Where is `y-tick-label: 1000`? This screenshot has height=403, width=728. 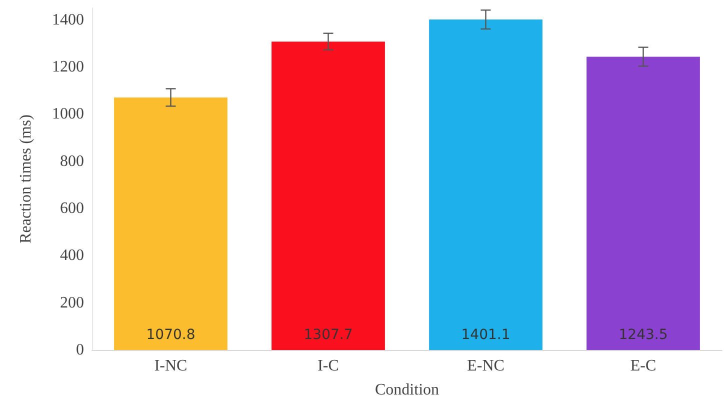
y-tick-label: 1000 is located at coordinates (68, 114).